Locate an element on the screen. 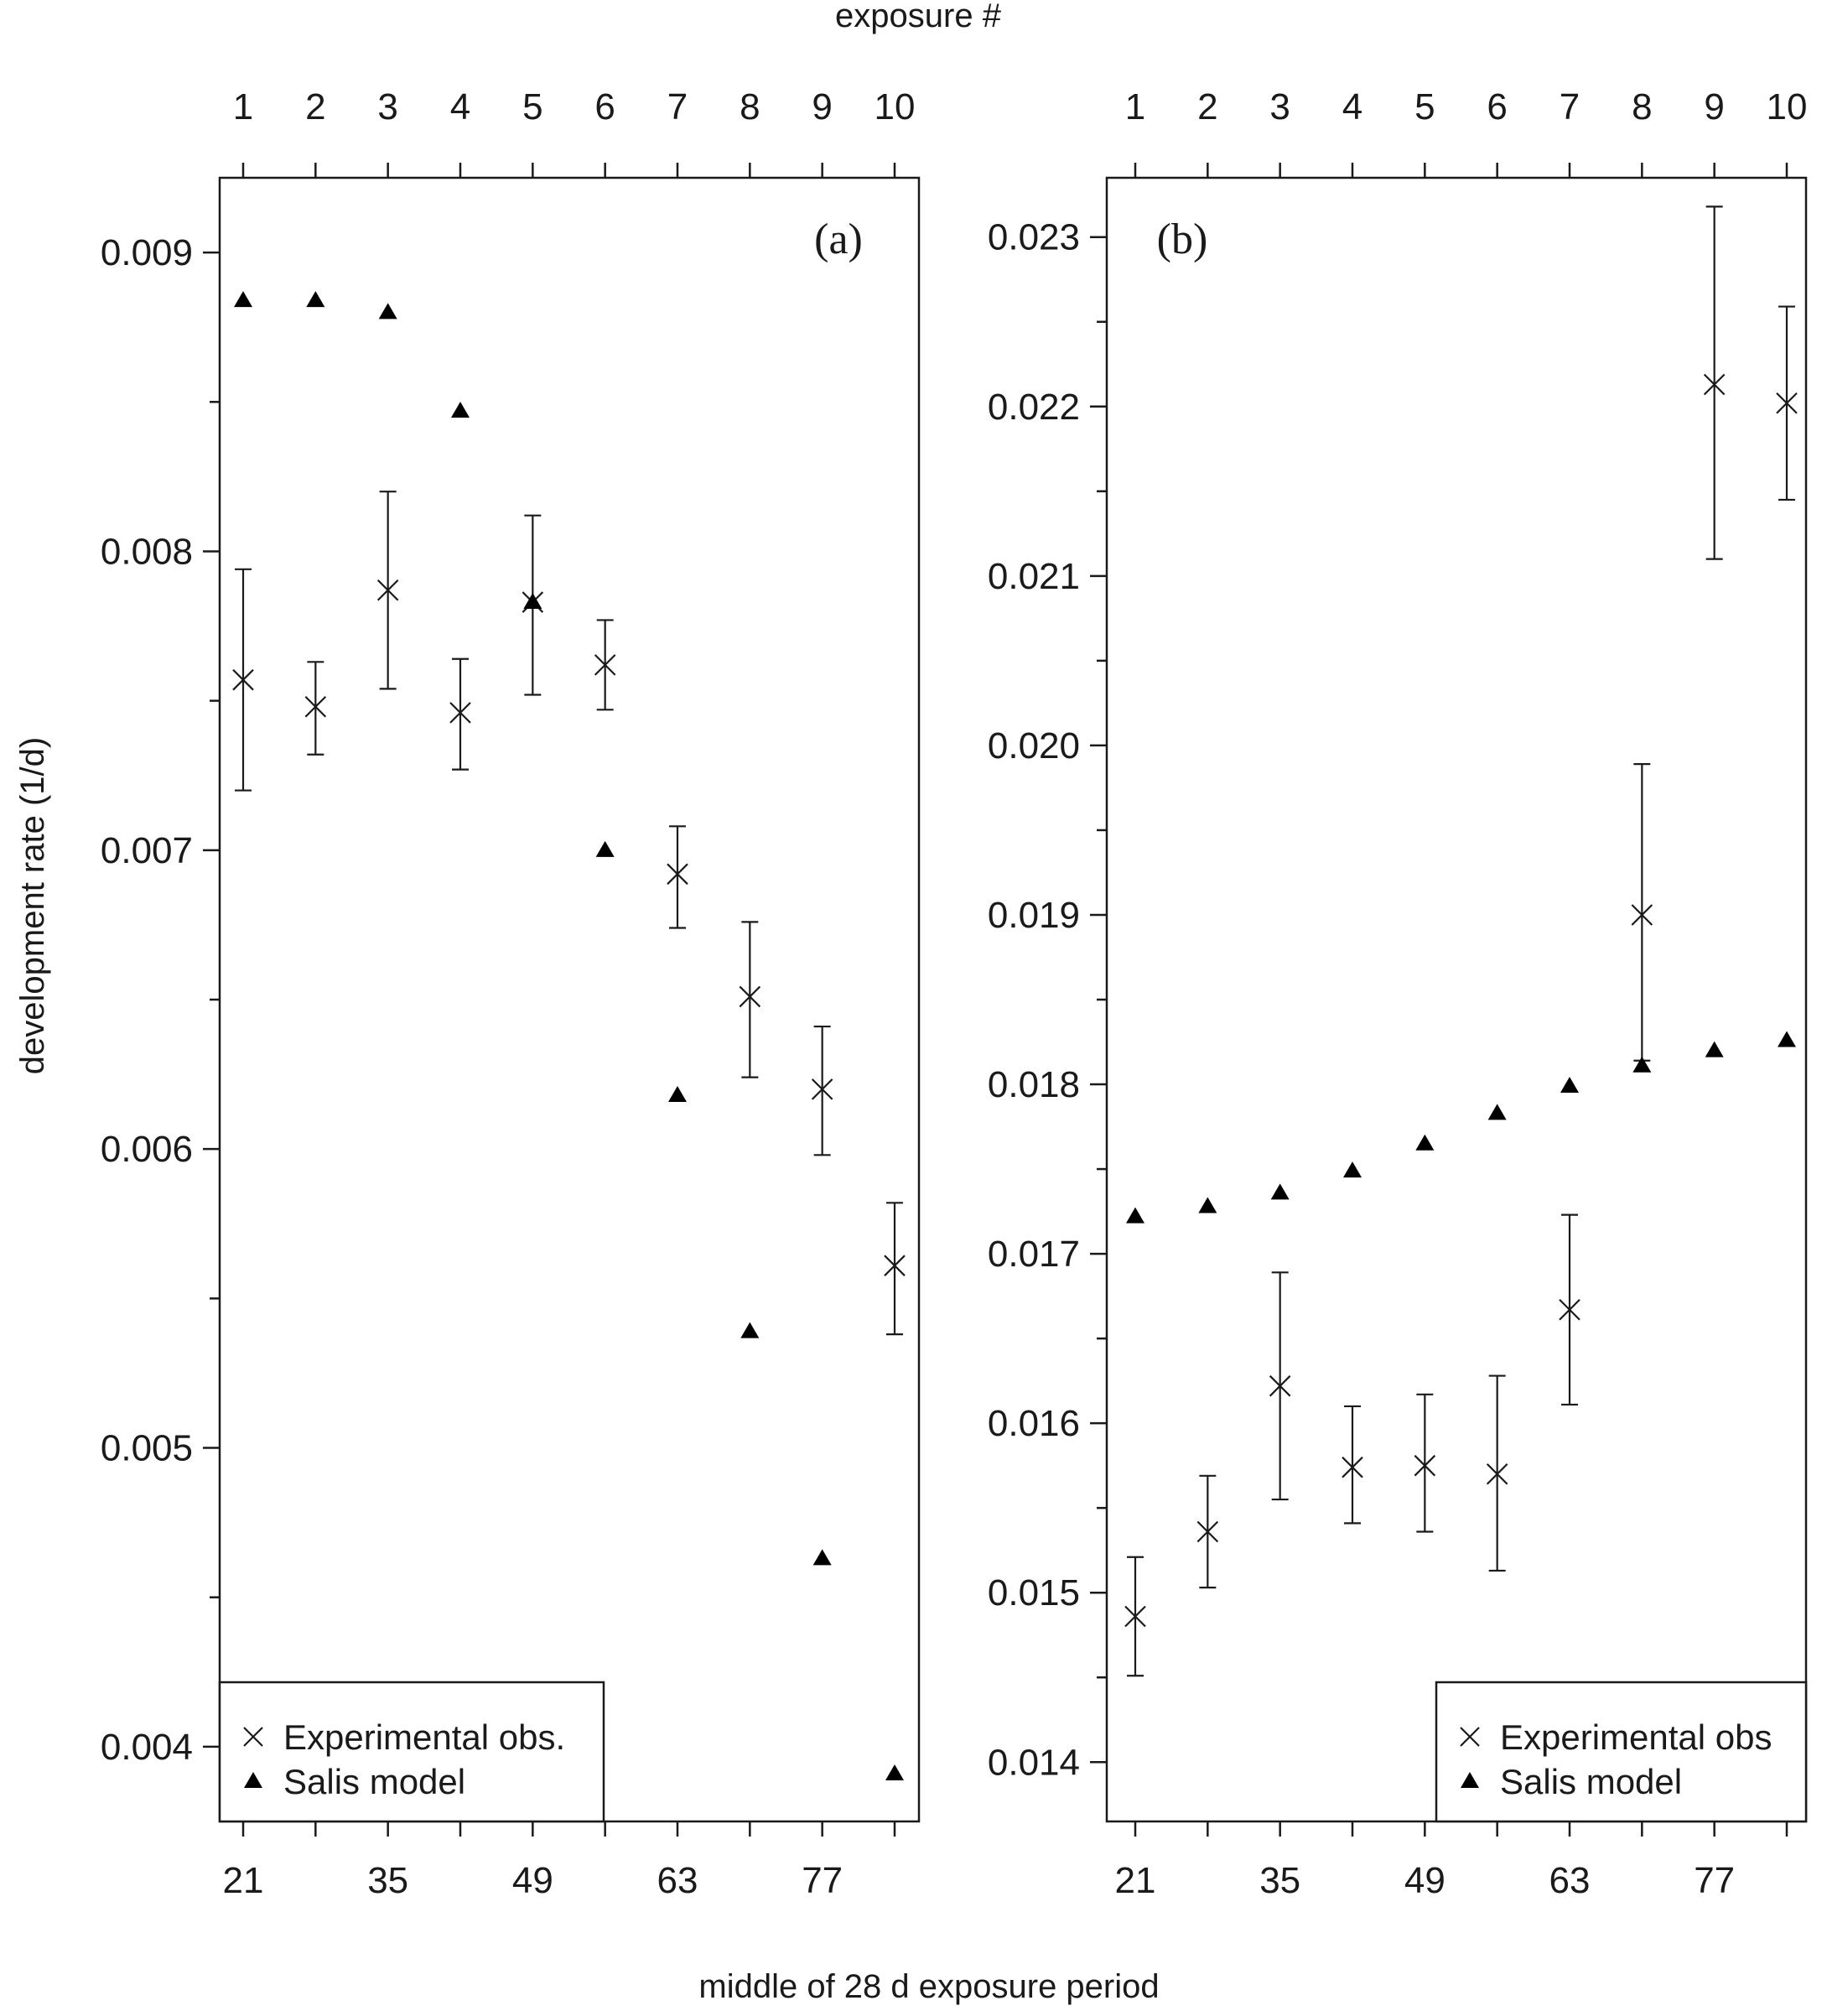 This screenshot has height=2016, width=1827. y-tick-label: 0.015 is located at coordinates (1034, 1592).